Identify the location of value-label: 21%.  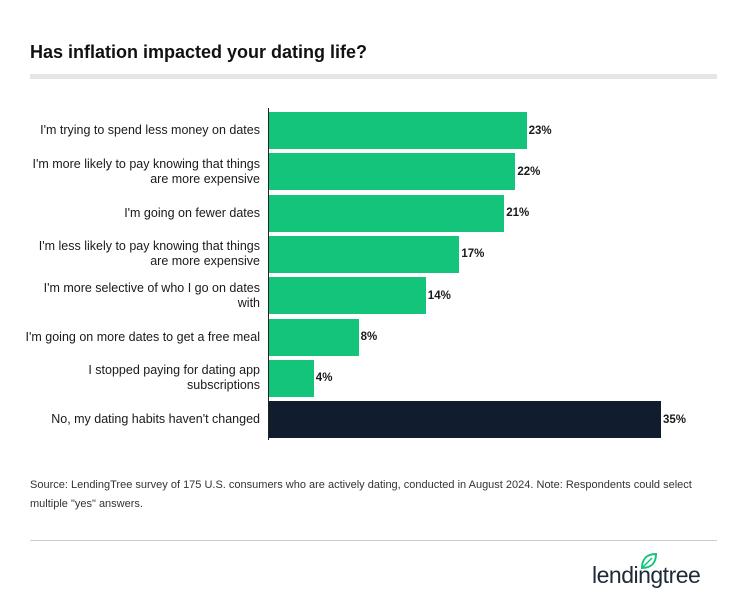
(518, 213).